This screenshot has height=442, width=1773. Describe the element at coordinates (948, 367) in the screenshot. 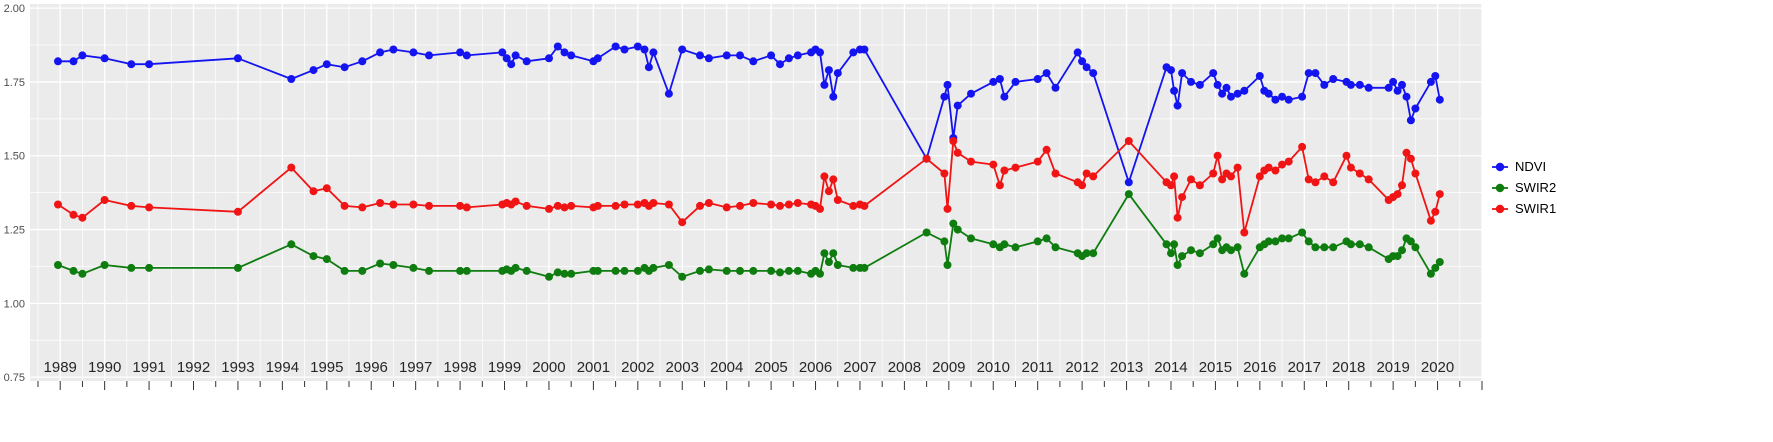

I see `svg-text: 2009` at that location.